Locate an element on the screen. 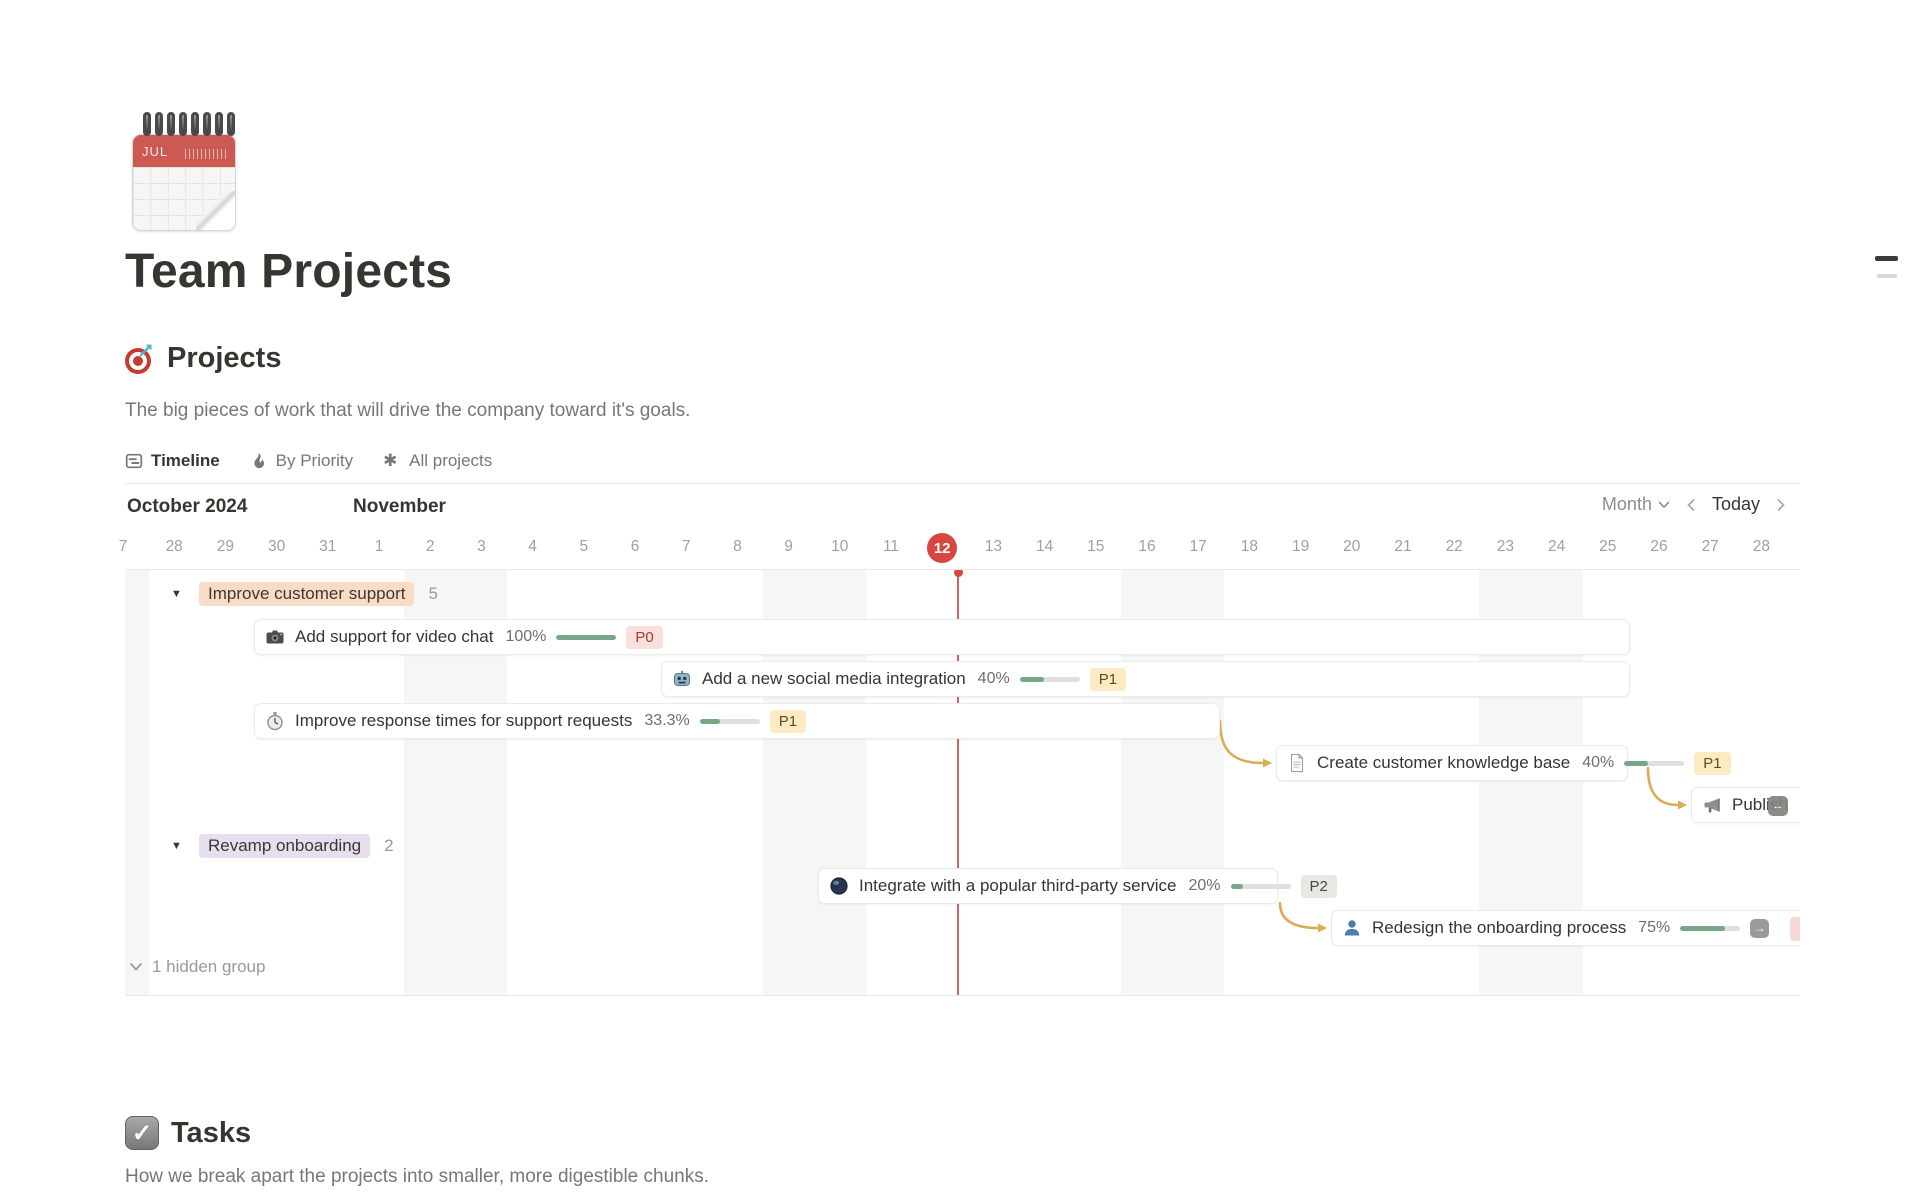 This screenshot has width=1920, height=1199. task-bar-create-customer-knowledge-base: Create customer knowledge base 40% P1 is located at coordinates (1503, 763).